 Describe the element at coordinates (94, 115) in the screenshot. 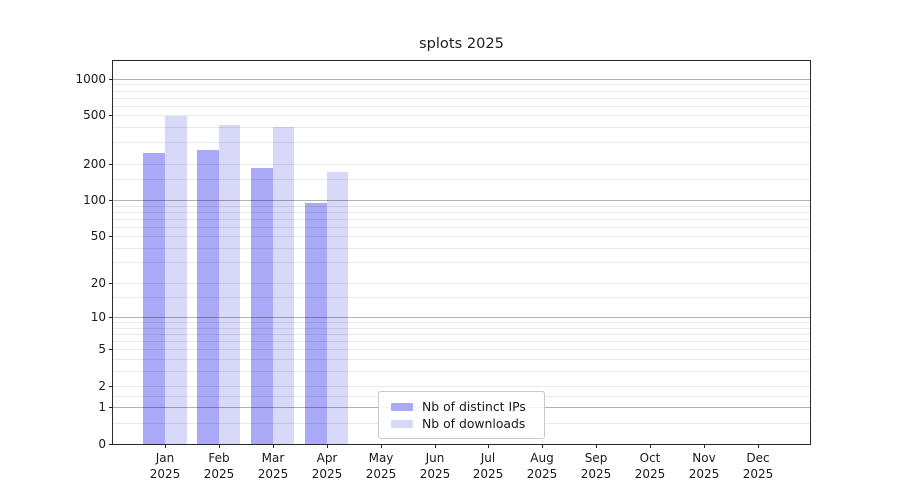

I see `y-tick-label: 500` at that location.